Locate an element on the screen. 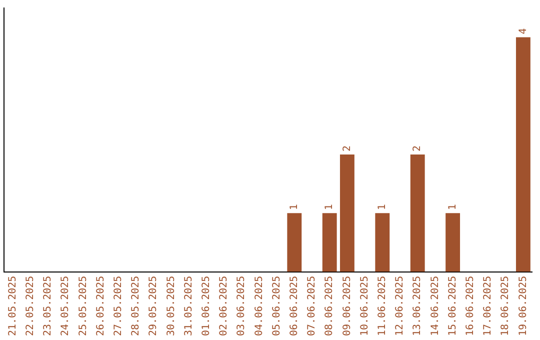 The height and width of the screenshot is (340, 540). x-tick-label: 25.05.2025 is located at coordinates (83, 306).